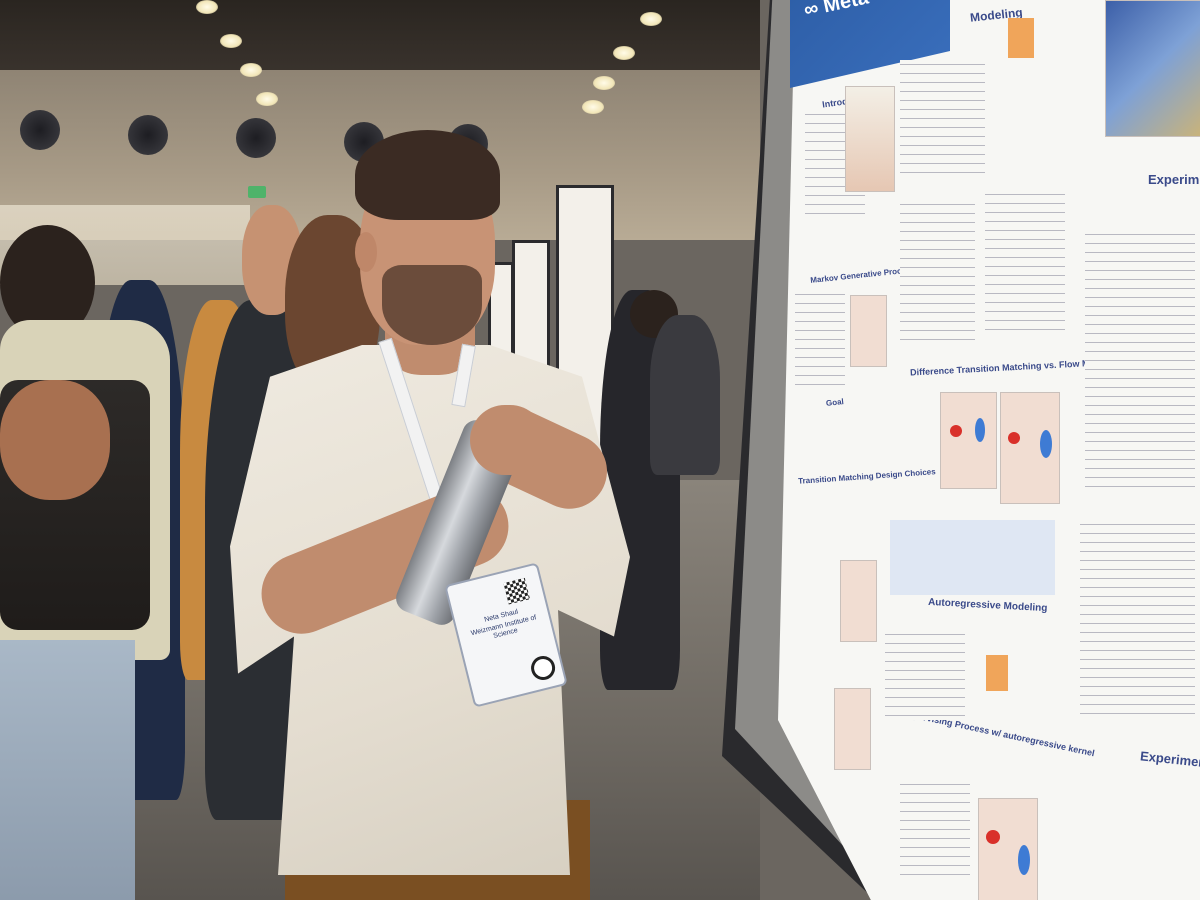  Describe the element at coordinates (366, 252) in the screenshot. I see `ear` at that location.